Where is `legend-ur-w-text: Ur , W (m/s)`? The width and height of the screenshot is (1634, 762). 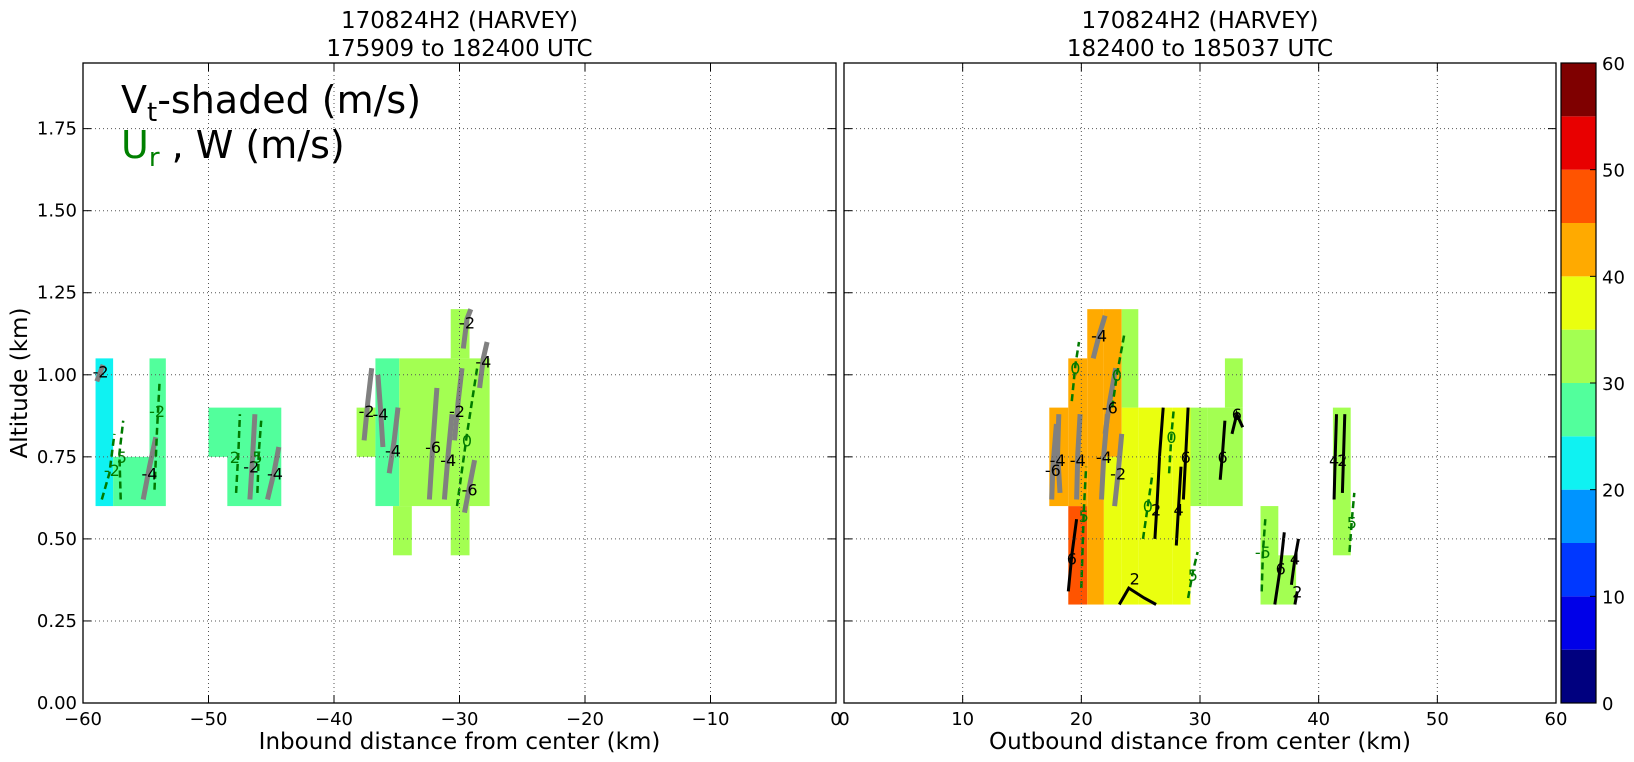 legend-ur-w-text: Ur , W (m/s) is located at coordinates (233, 148).